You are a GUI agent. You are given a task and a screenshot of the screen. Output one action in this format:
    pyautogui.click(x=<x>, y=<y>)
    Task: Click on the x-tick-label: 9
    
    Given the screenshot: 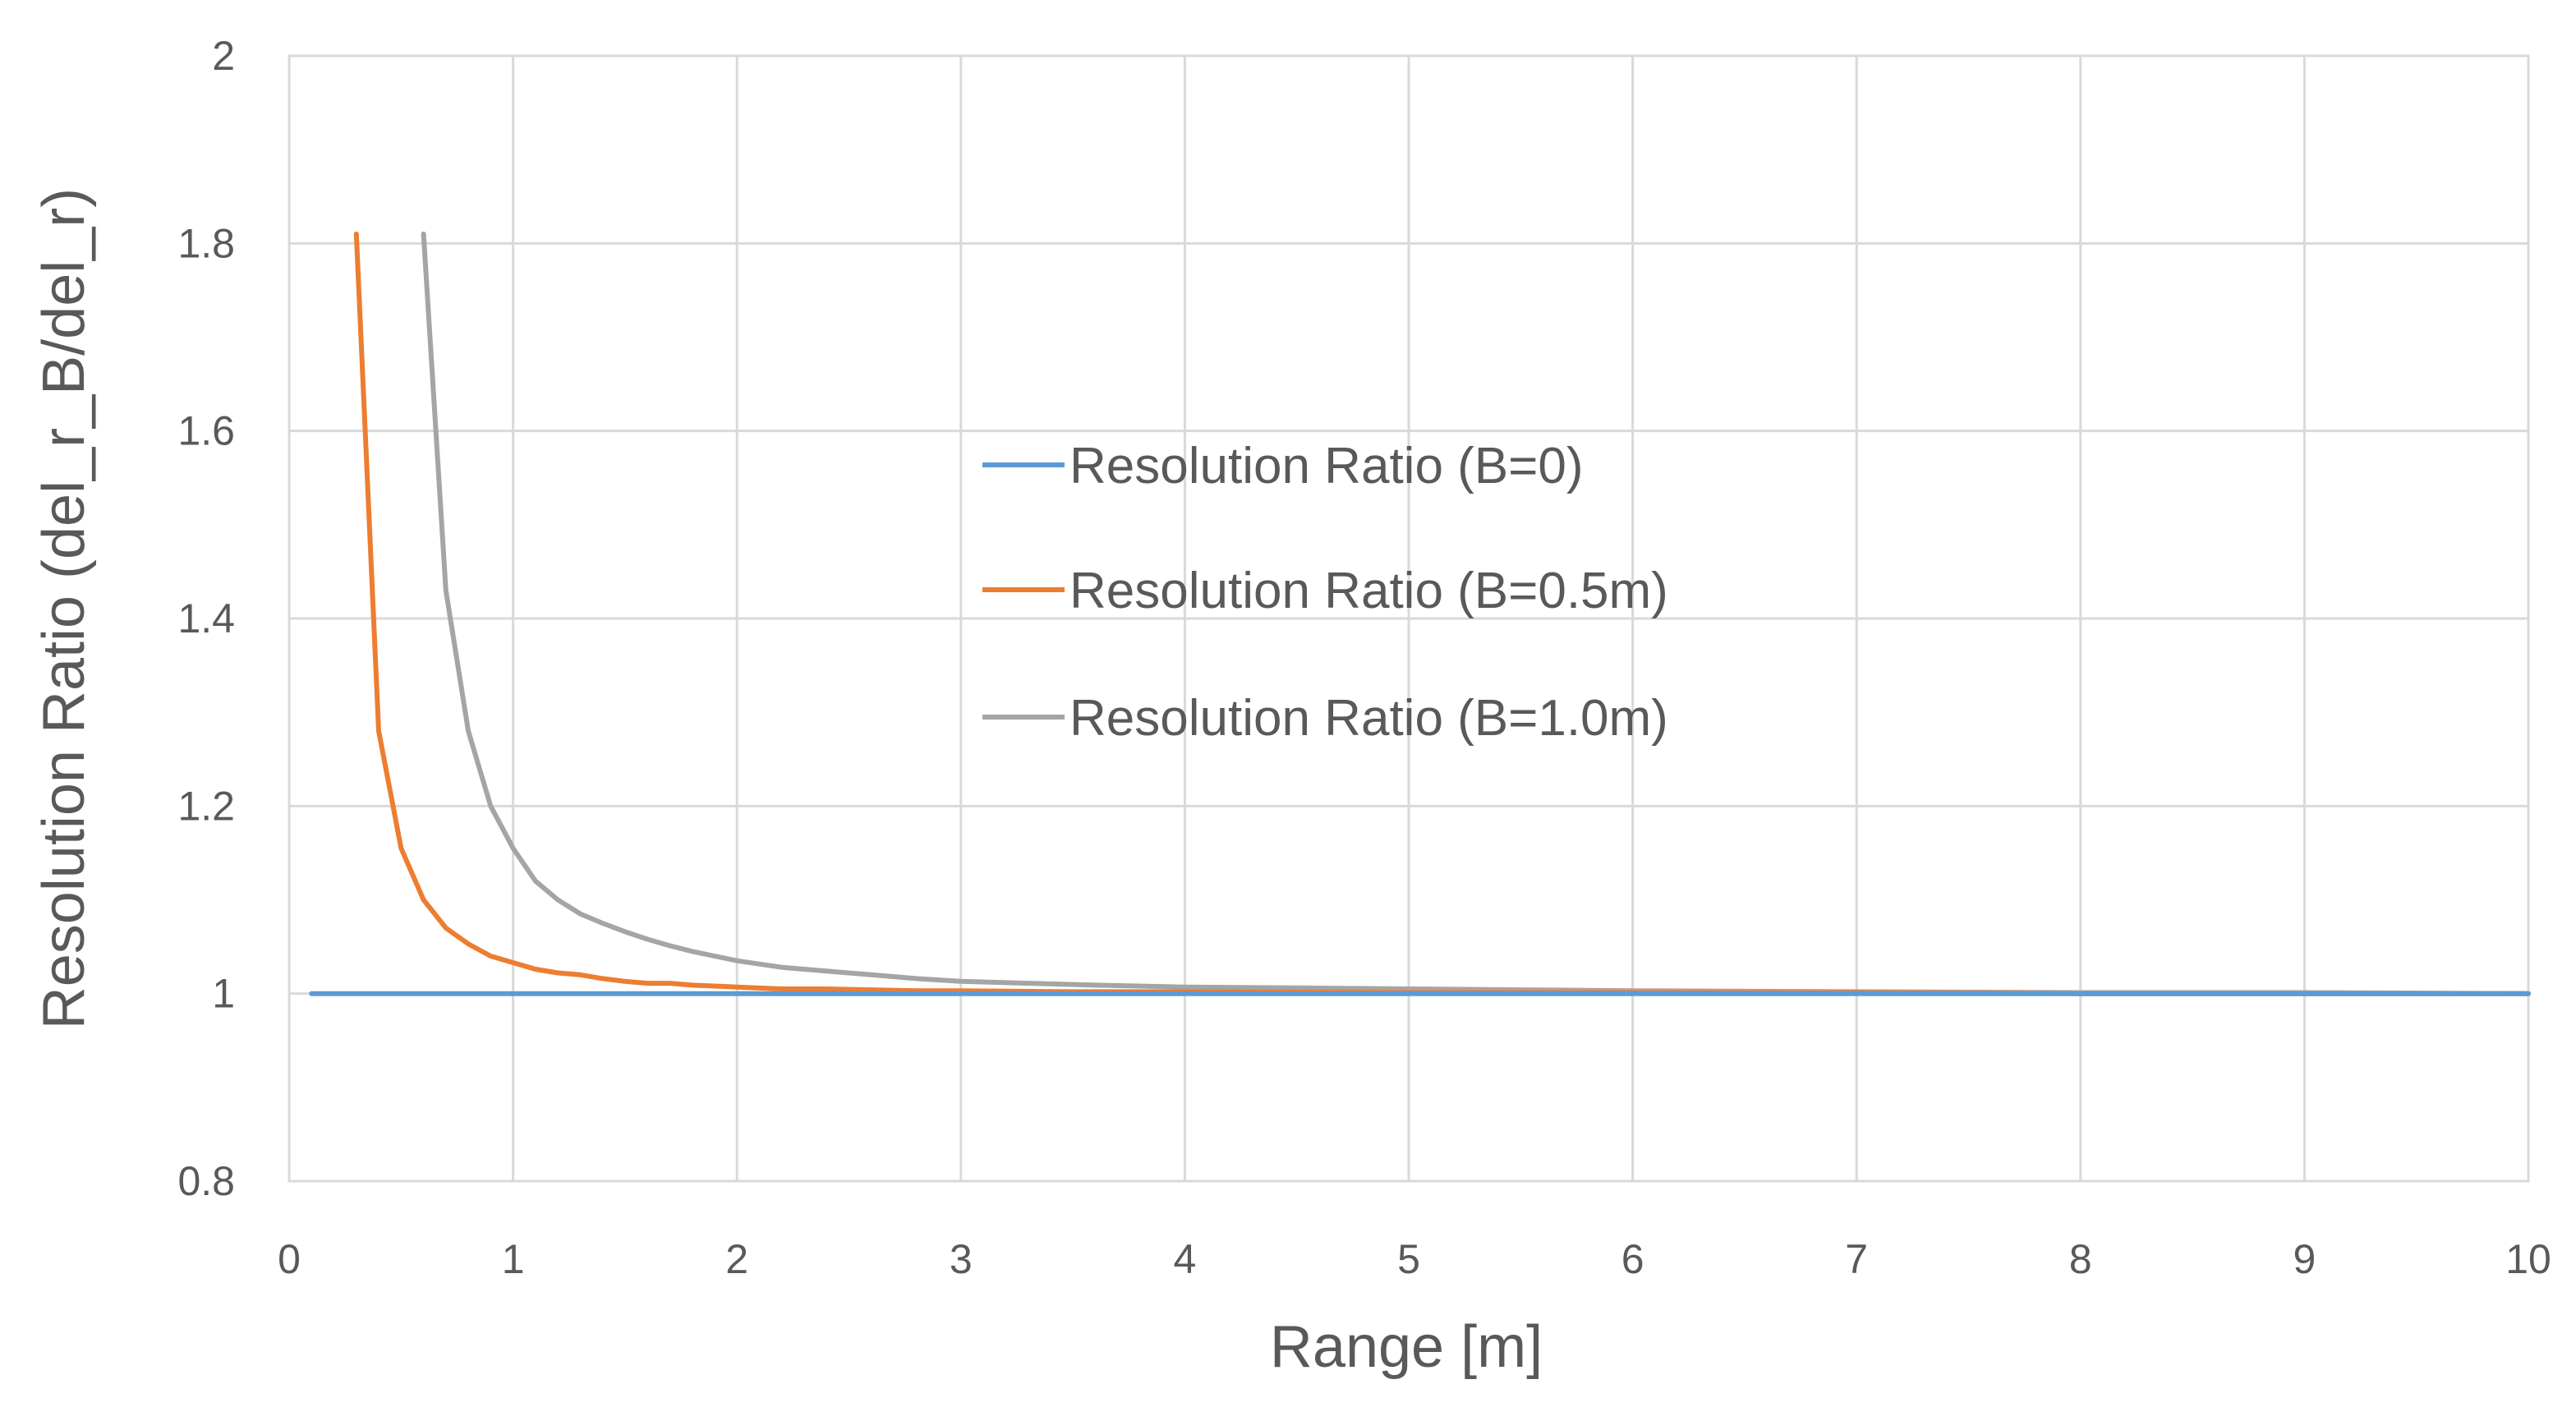 What is the action you would take?
    pyautogui.click(x=2304, y=1259)
    